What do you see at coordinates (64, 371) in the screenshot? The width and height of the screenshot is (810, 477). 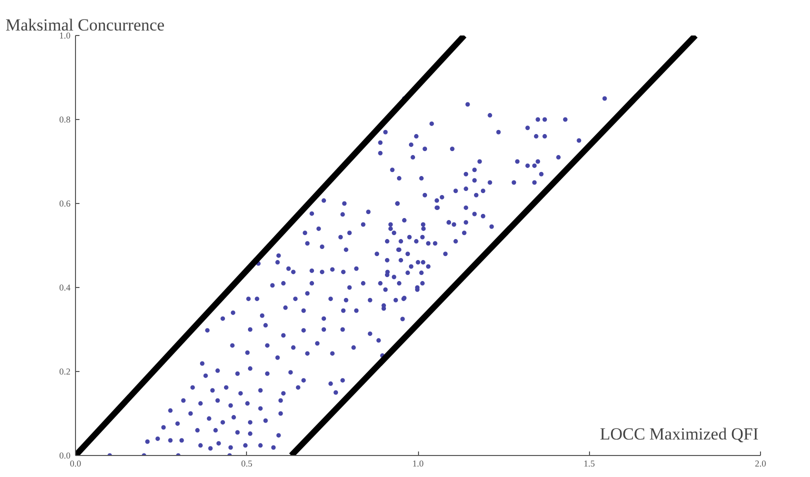 I see `y-tick-label: 0.2` at bounding box center [64, 371].